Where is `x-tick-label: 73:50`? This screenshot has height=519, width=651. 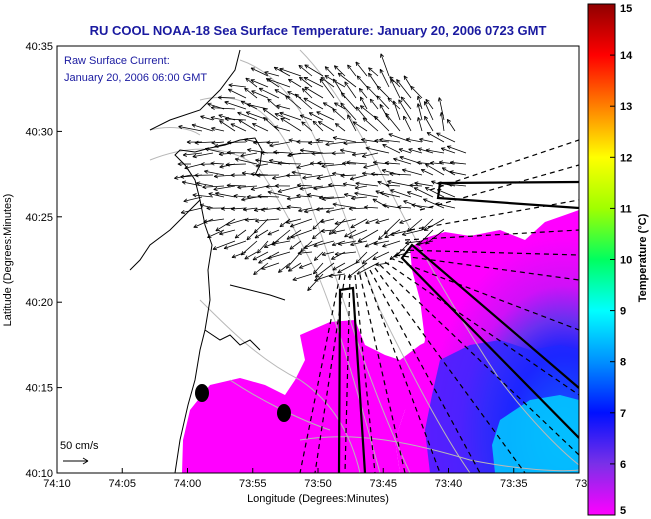
x-tick-label: 73:50 is located at coordinates (318, 484).